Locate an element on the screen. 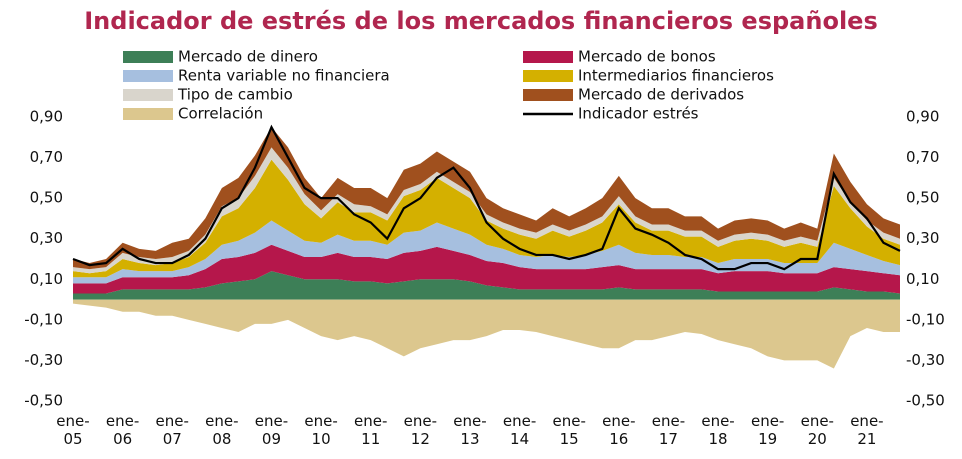 This screenshot has width=962, height=459. y-tick-label: -0,50 is located at coordinates (43, 401).